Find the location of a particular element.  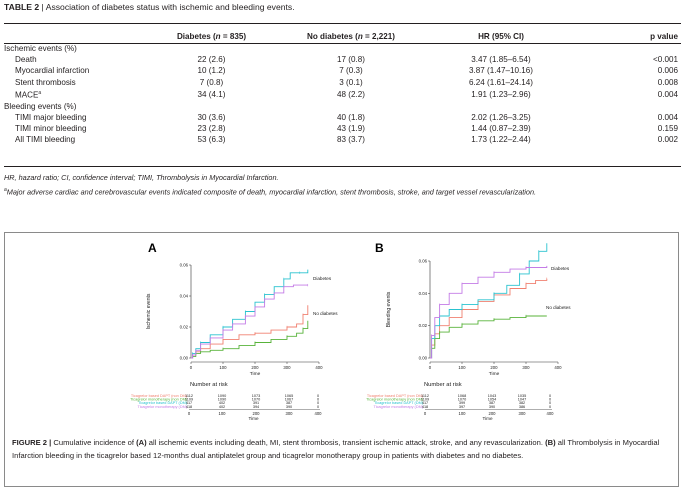

risk-x-tick-label: 200 is located at coordinates (257, 413).